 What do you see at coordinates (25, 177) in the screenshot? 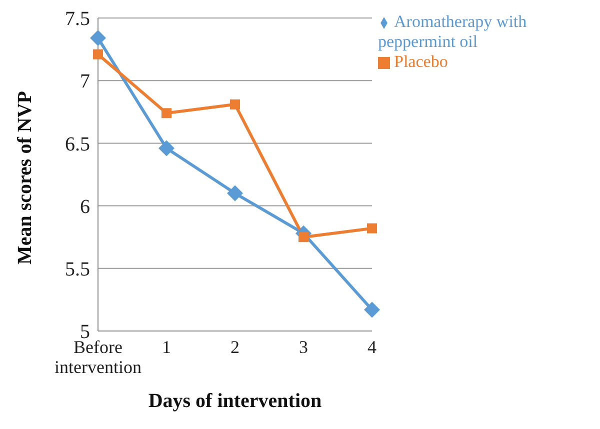
I see `y-axis-title: Mean scores of NVP` at bounding box center [25, 177].